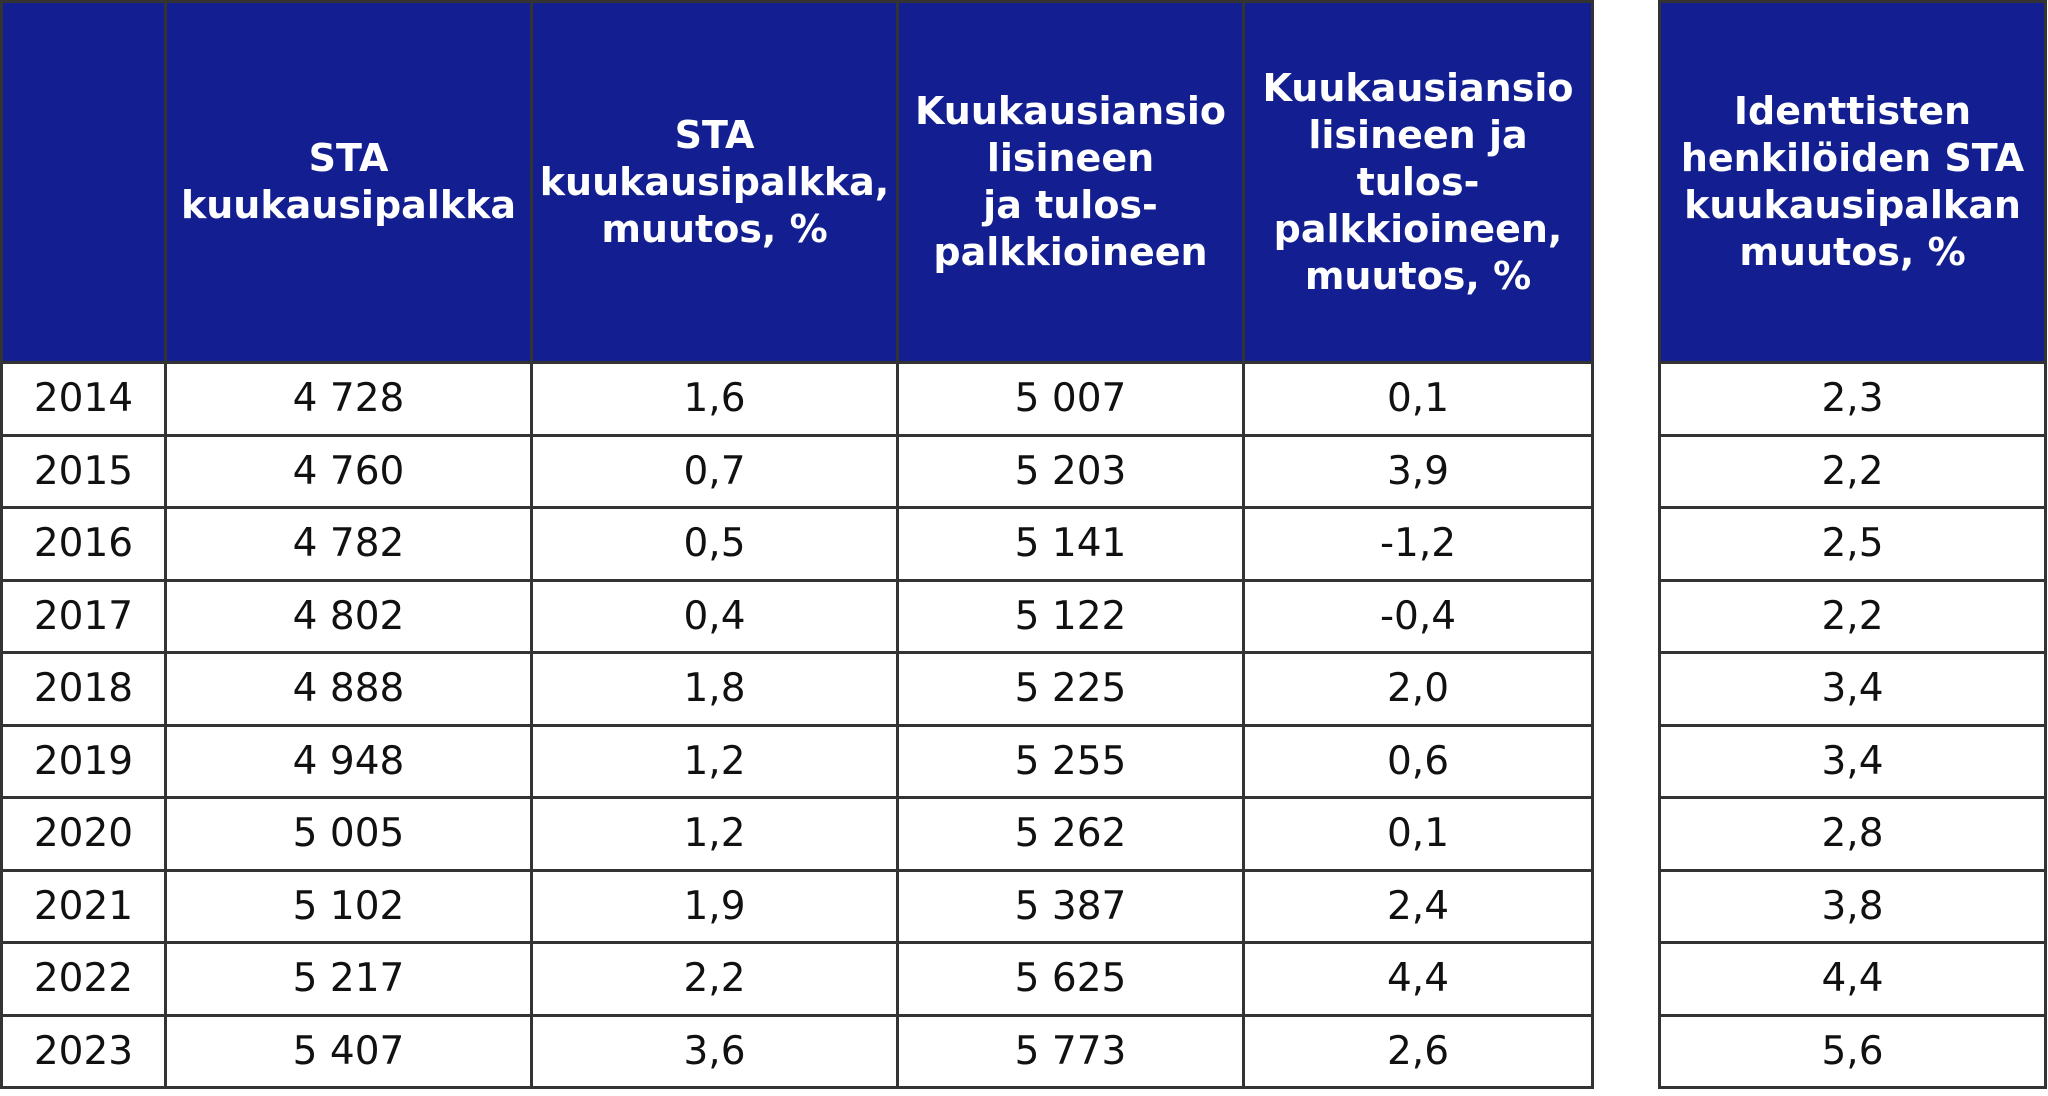 The height and width of the screenshot is (1096, 2048). What do you see at coordinates (1418, 616) in the screenshot?
I see `earnings-change-cell: -0,4` at bounding box center [1418, 616].